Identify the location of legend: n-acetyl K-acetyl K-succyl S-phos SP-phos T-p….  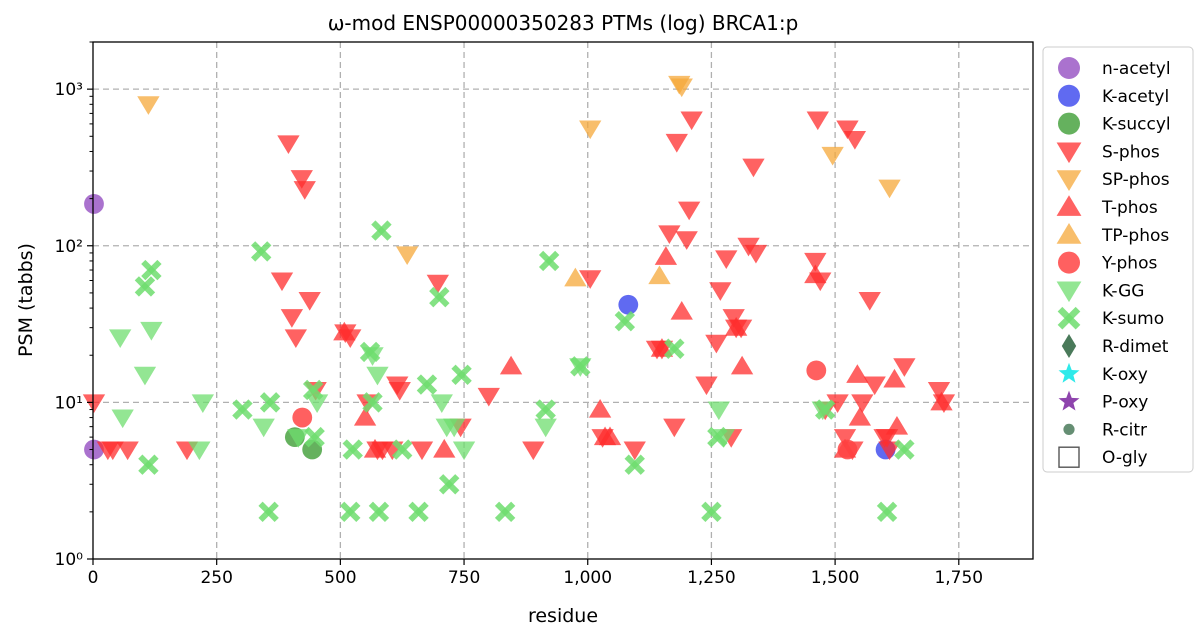
(1118, 259).